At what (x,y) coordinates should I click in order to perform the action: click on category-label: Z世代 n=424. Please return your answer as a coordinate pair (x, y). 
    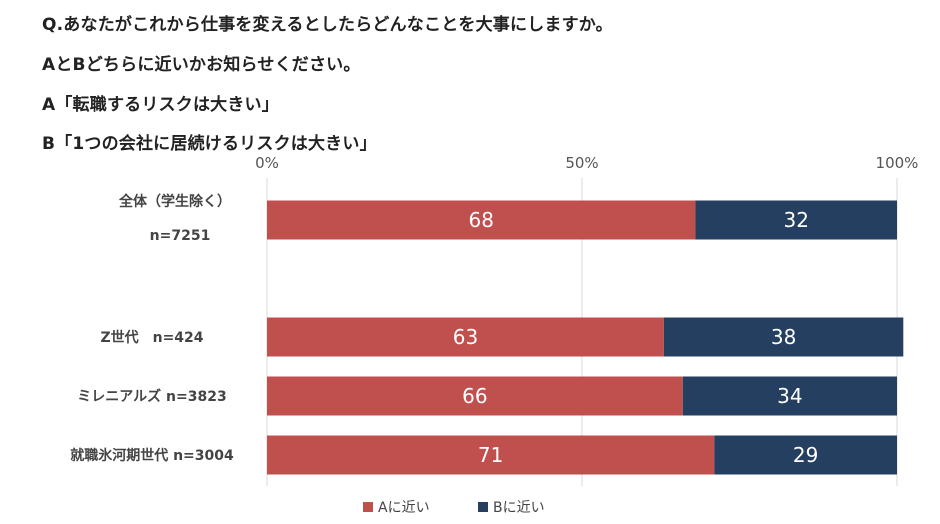
    Looking at the image, I should click on (151, 337).